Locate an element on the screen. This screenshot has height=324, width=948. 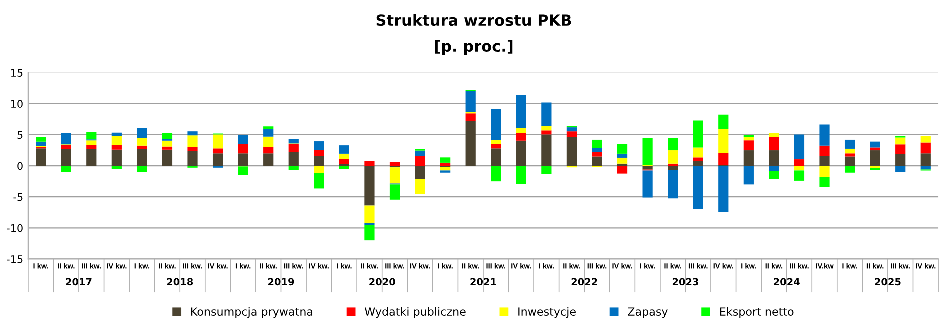
text: 2019 is located at coordinates (281, 282).